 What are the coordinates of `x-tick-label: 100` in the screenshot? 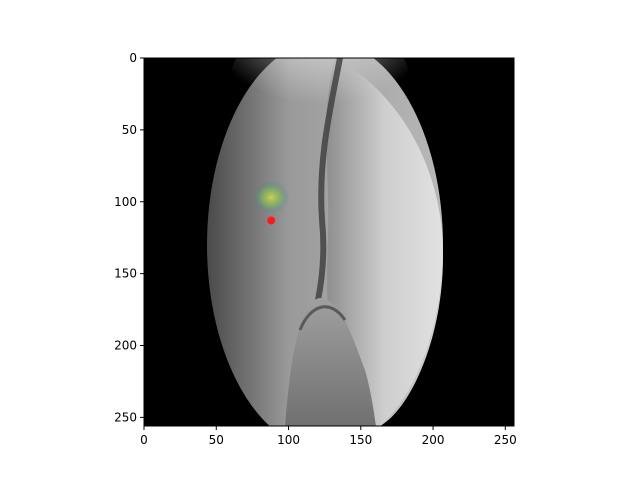 It's located at (288, 440).